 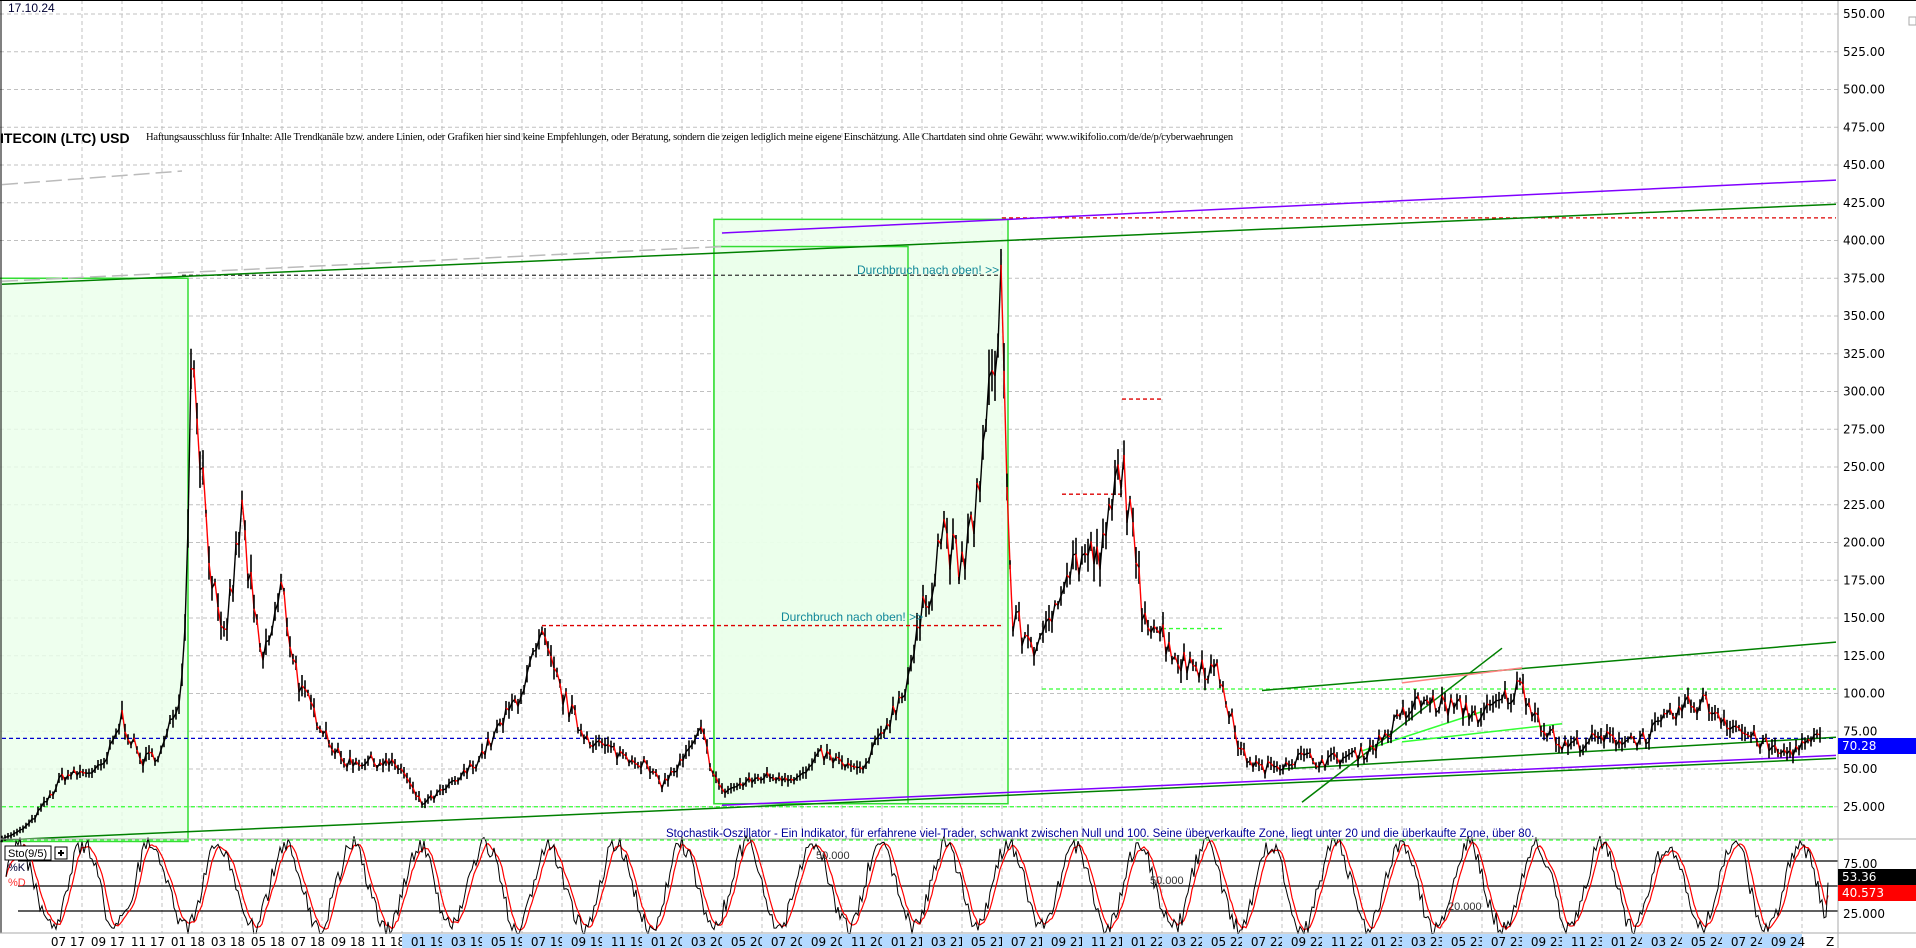 I want to click on date-tick-label: 03 18, so click(x=228, y=941).